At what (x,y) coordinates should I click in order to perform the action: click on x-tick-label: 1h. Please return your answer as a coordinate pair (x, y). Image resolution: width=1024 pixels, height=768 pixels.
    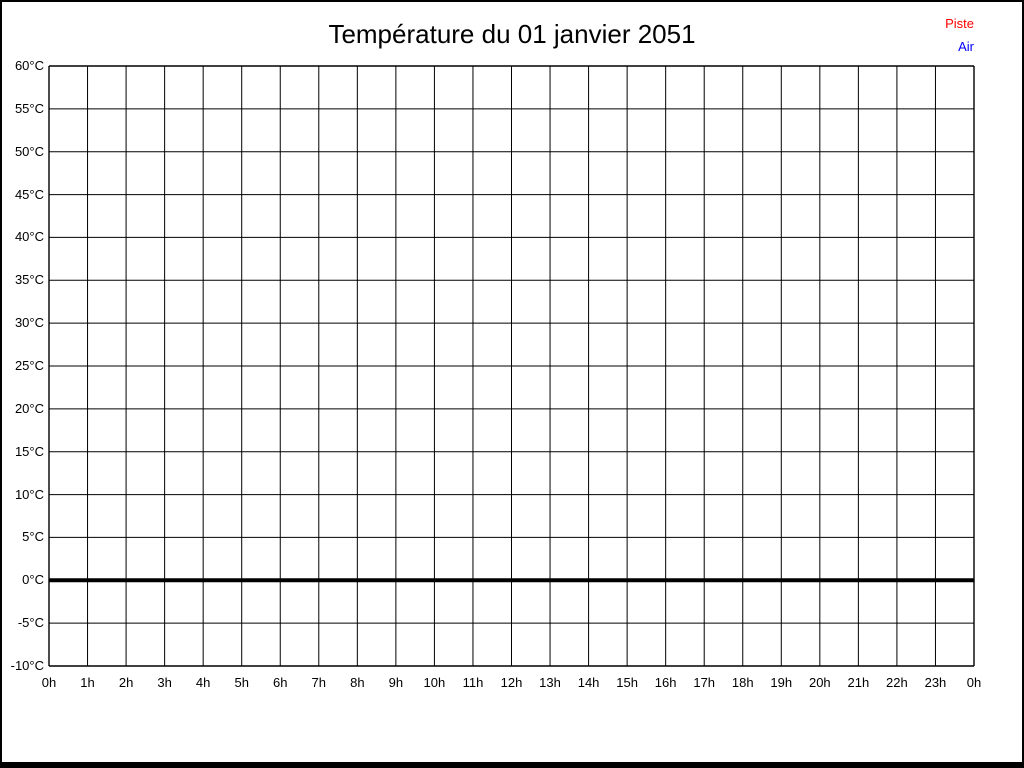
    Looking at the image, I should click on (87, 682).